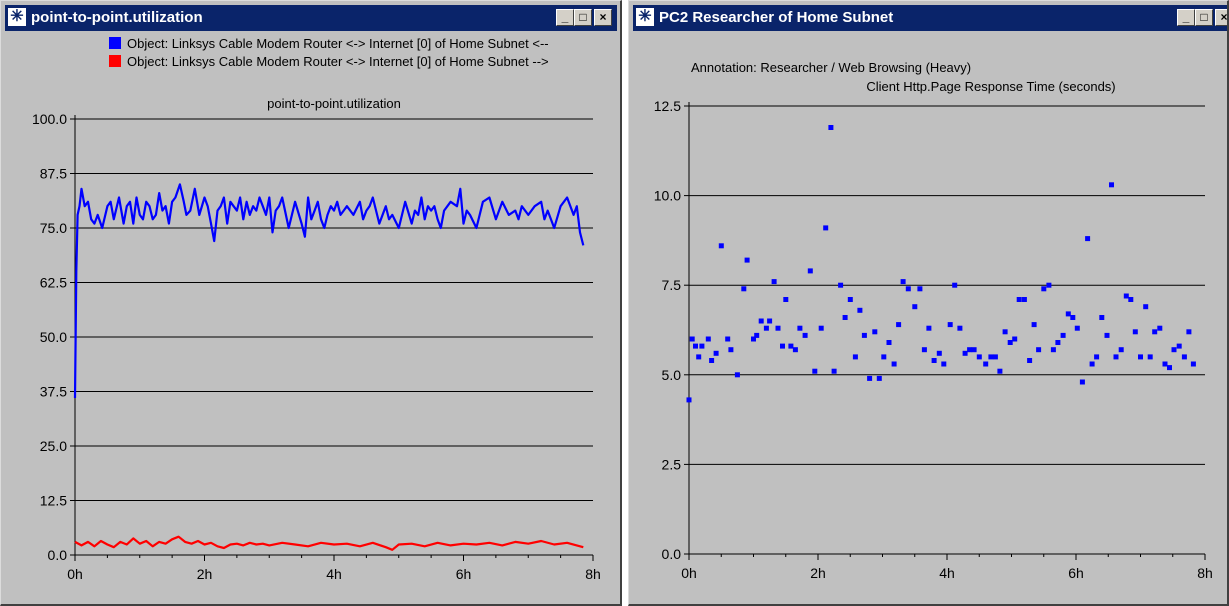 The height and width of the screenshot is (606, 1229). Describe the element at coordinates (334, 103) in the screenshot. I see `chart-title: point-to-point.utilization` at that location.